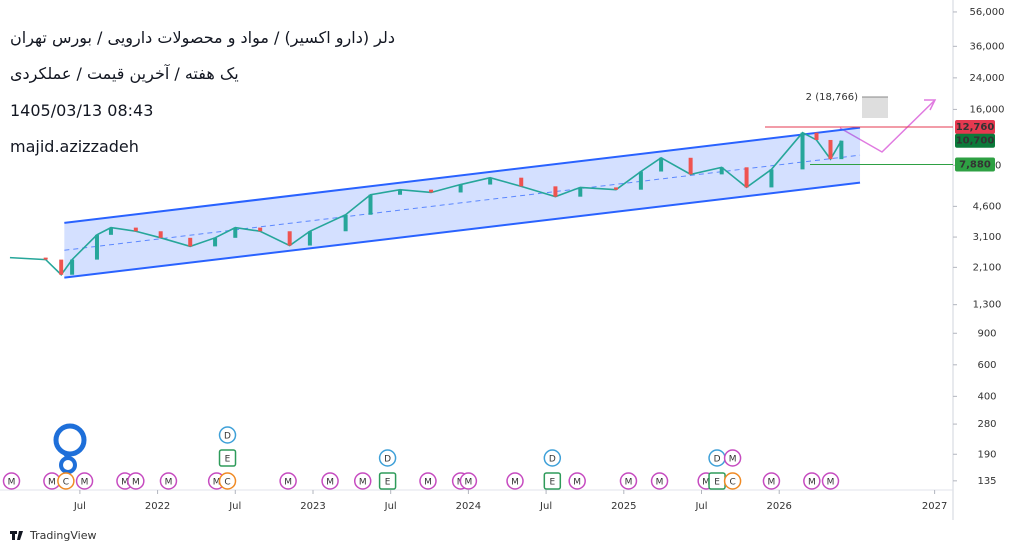 The image size is (1024, 553). Describe the element at coordinates (462, 175) in the screenshot. I see `channel-upper` at that location.